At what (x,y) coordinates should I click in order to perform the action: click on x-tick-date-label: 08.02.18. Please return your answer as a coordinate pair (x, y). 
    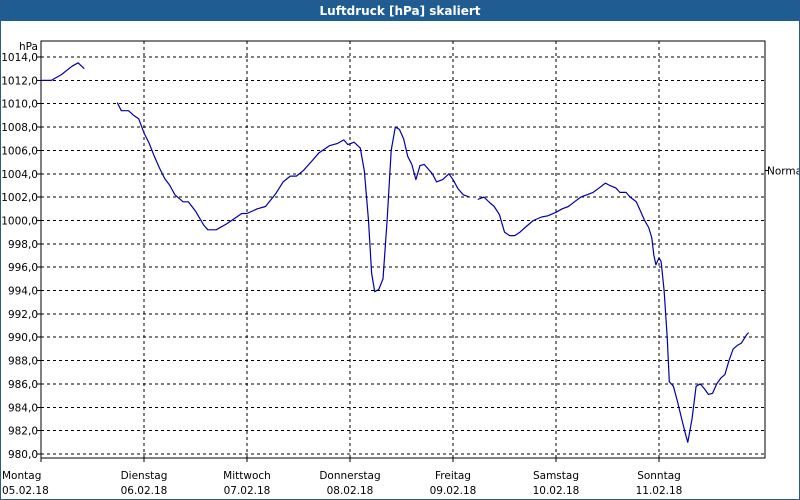
    Looking at the image, I should click on (350, 491).